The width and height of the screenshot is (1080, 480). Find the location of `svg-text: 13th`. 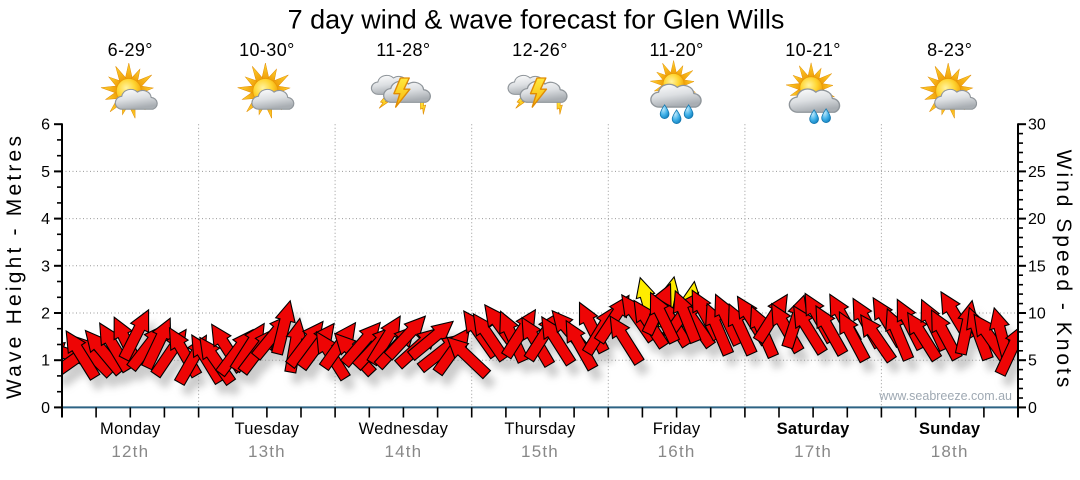

svg-text: 13th is located at coordinates (267, 451).